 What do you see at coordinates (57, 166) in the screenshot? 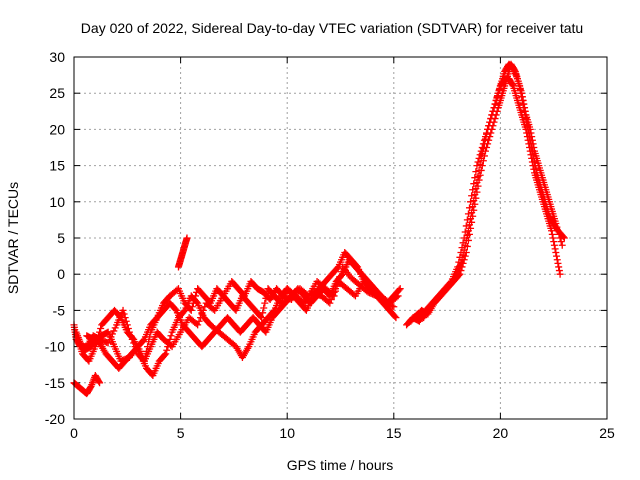
I see `y-tick-label: 15` at bounding box center [57, 166].